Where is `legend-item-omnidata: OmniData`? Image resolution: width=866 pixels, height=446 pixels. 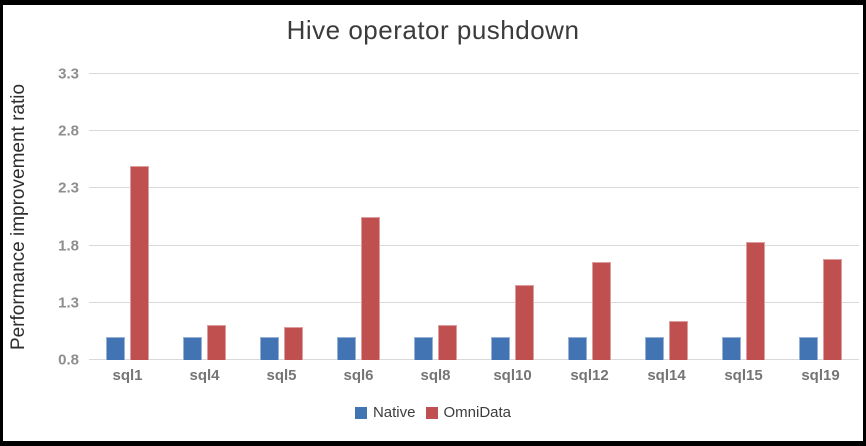 legend-item-omnidata: OmniData is located at coordinates (468, 412).